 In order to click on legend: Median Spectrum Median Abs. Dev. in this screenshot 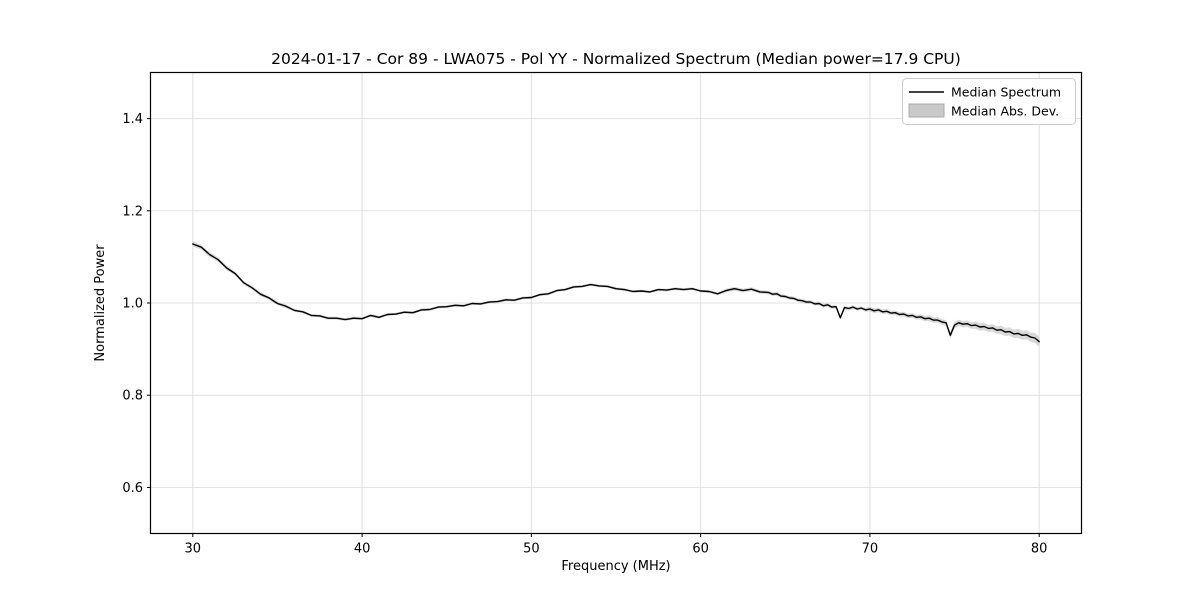, I will do `click(989, 101)`.